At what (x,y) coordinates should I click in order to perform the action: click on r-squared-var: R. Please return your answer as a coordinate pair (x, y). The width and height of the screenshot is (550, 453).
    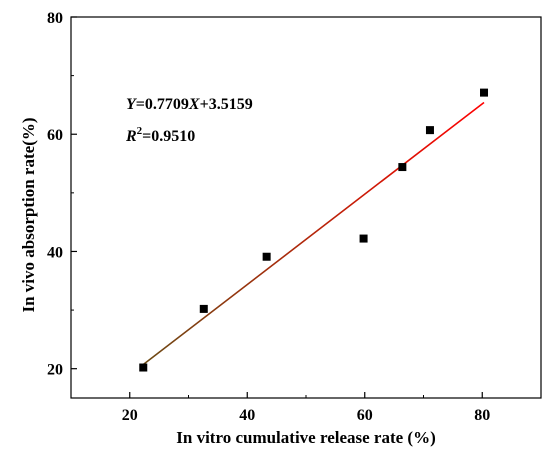
    Looking at the image, I should click on (131, 136).